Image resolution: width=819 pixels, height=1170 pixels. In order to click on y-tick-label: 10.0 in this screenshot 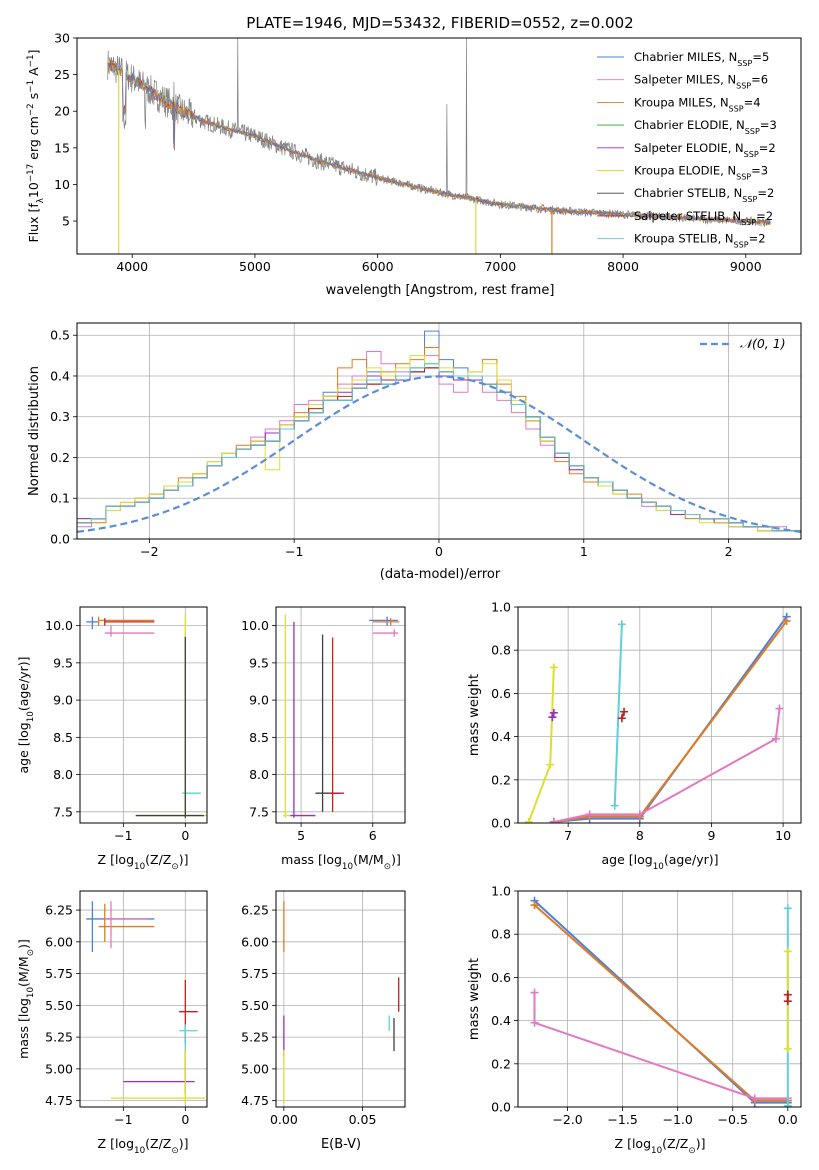, I will do `click(59, 625)`.